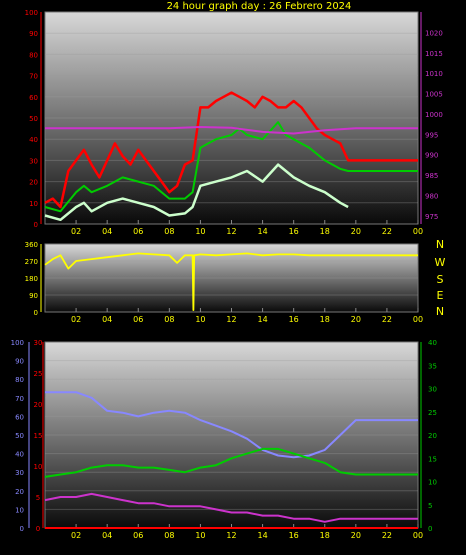 This screenshot has width=466, height=555. Describe the element at coordinates (432, 459) in the screenshot. I see `y-right-tick-label: 15` at that location.